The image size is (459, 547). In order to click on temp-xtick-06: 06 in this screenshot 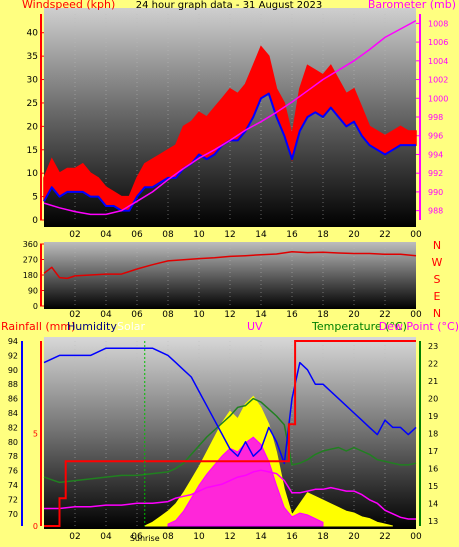, I will do `click(137, 537)`.